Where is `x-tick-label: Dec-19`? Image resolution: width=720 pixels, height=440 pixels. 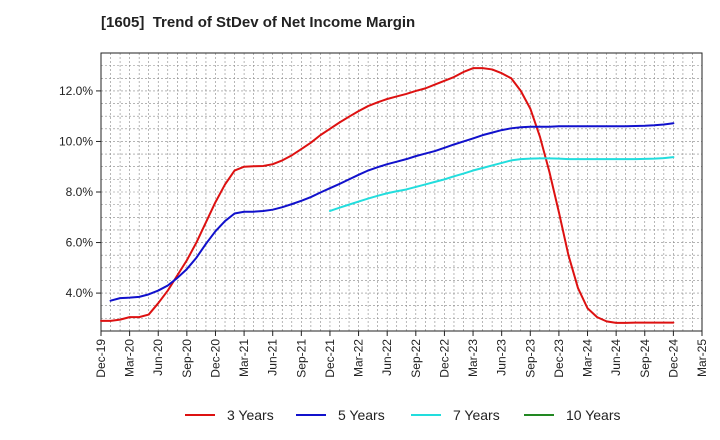
x-tick-label: Dec-19 is located at coordinates (101, 358).